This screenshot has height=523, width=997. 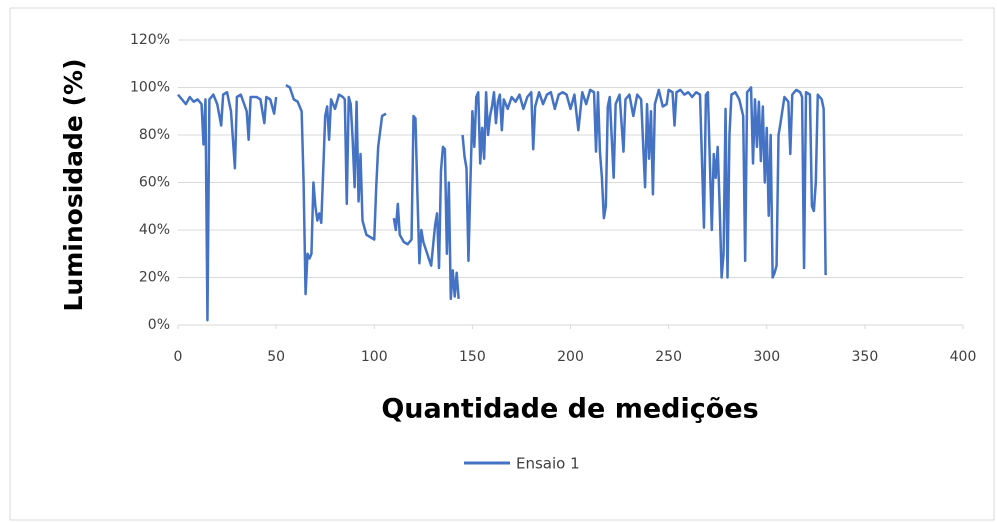 What do you see at coordinates (374, 357) in the screenshot?
I see `x-tick-label: 100` at bounding box center [374, 357].